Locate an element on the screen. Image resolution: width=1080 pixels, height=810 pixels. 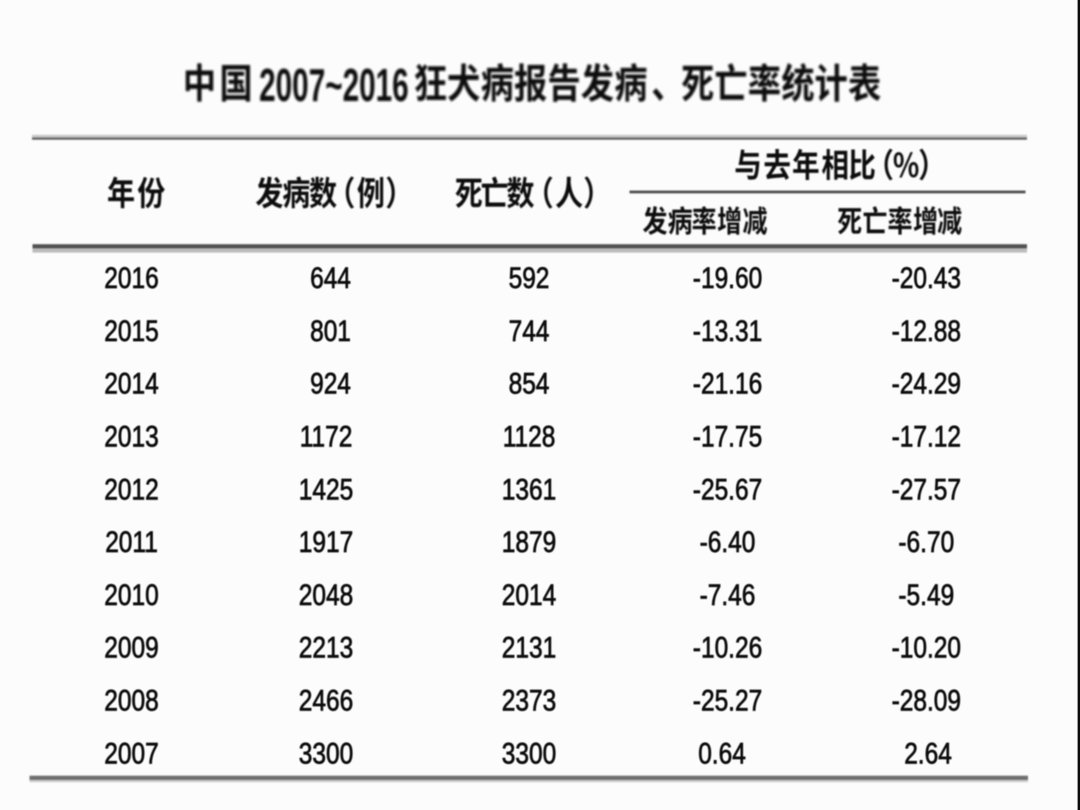
svg-text: -6.70 is located at coordinates (926, 542).